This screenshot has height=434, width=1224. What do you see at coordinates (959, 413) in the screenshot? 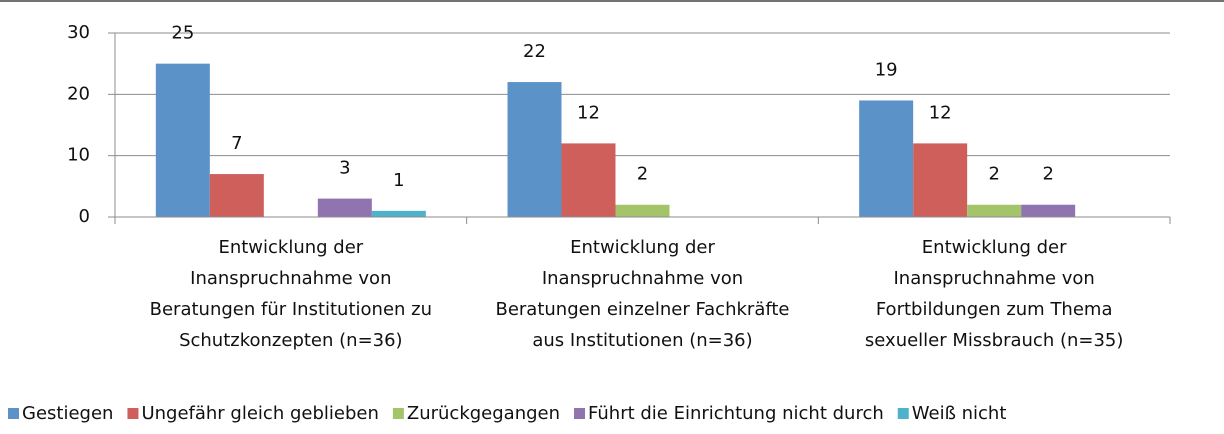
I see `legend-label: Weiß nicht` at bounding box center [959, 413].